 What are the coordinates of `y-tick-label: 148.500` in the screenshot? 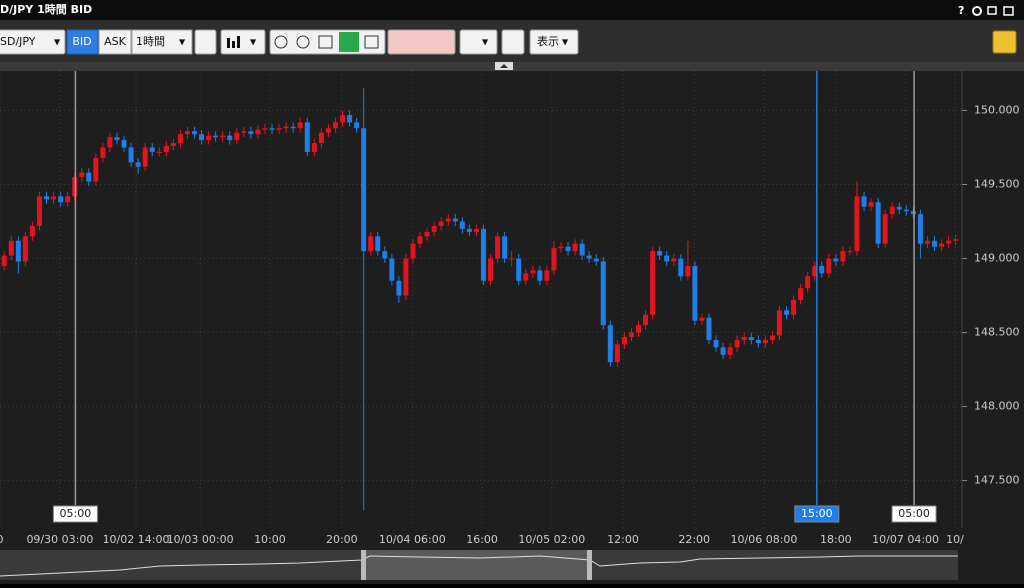 It's located at (997, 332).